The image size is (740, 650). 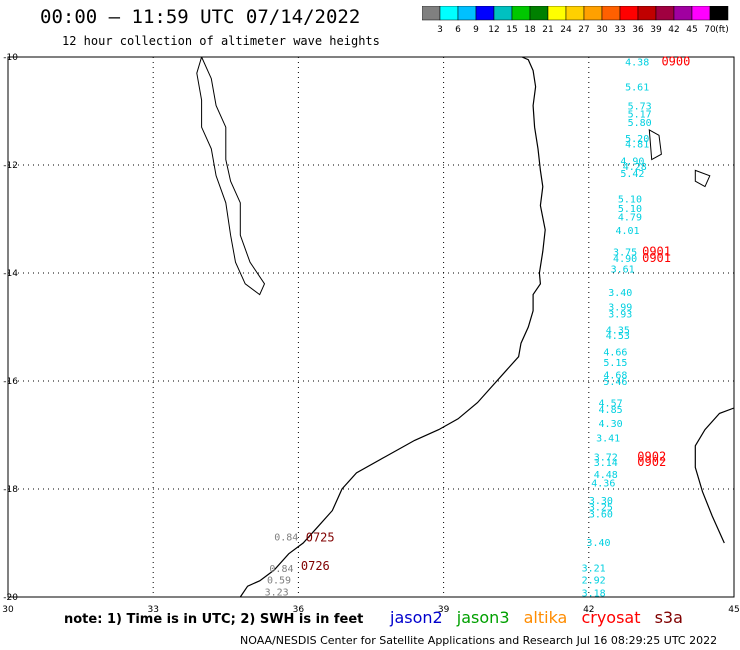 I want to click on wave-height-label: 3.30, so click(x=601, y=501).